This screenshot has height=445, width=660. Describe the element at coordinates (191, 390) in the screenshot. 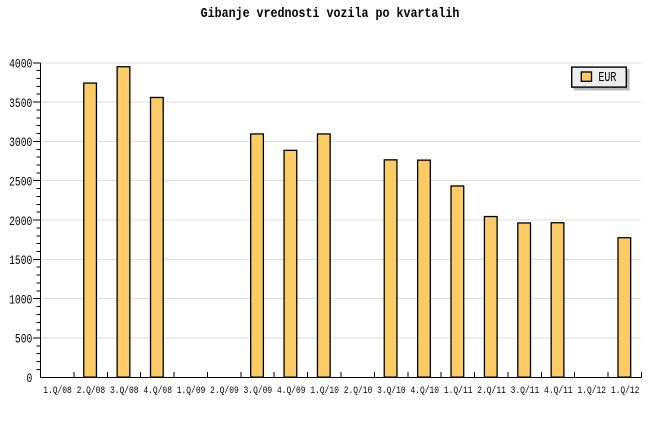

I see `svg-text: 1.Q/09` at that location.